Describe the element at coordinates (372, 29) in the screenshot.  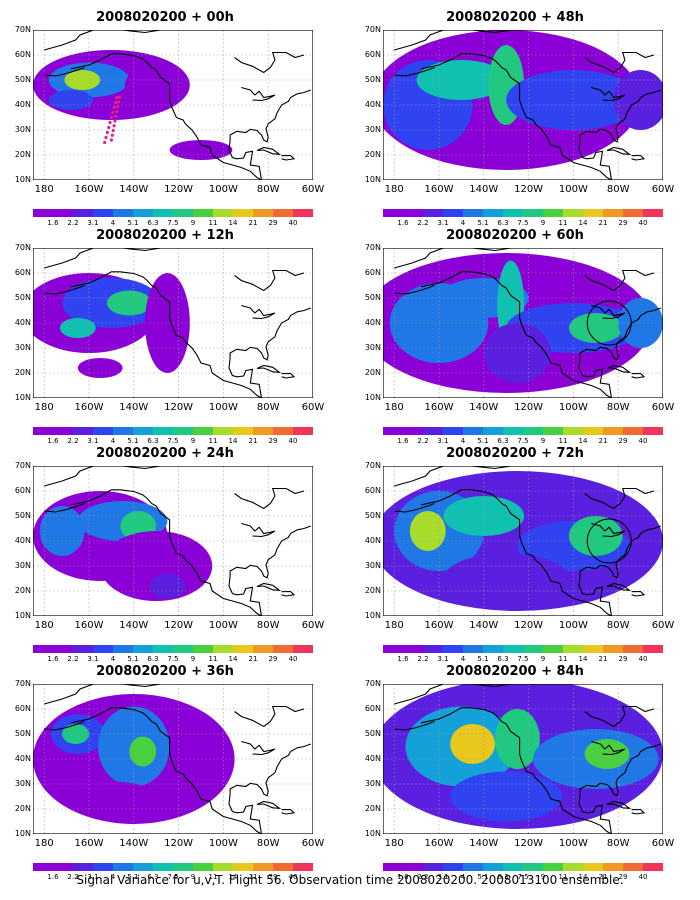
I see `latitude-label: 70N` at that location.